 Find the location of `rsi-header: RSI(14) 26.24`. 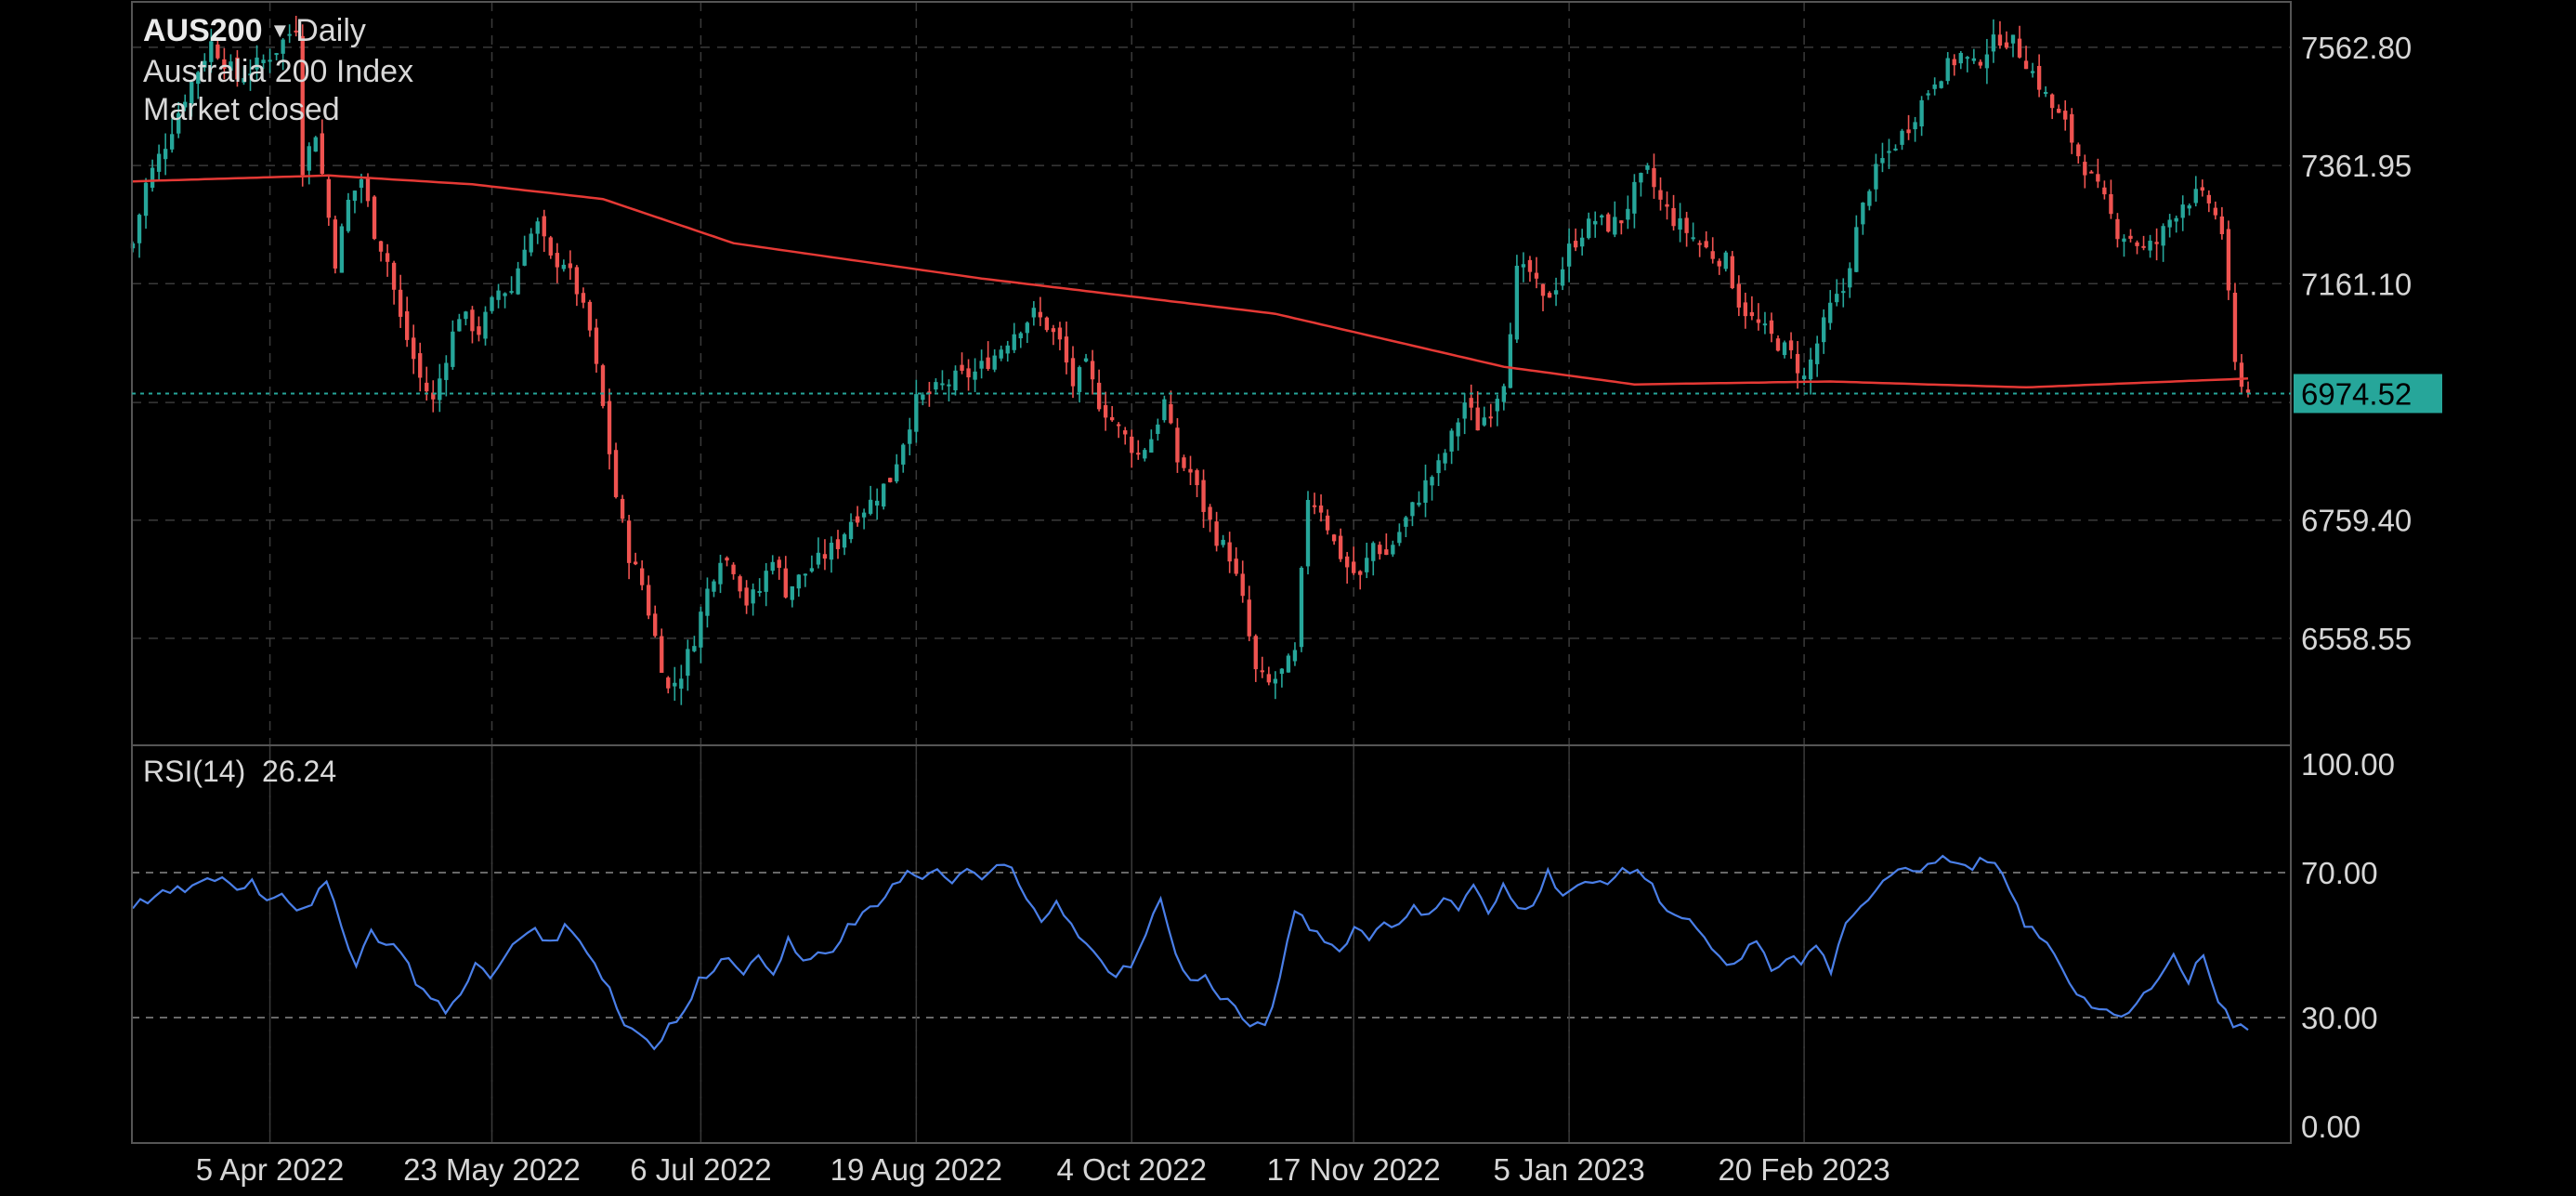

rsi-header: RSI(14) 26.24 is located at coordinates (240, 772).